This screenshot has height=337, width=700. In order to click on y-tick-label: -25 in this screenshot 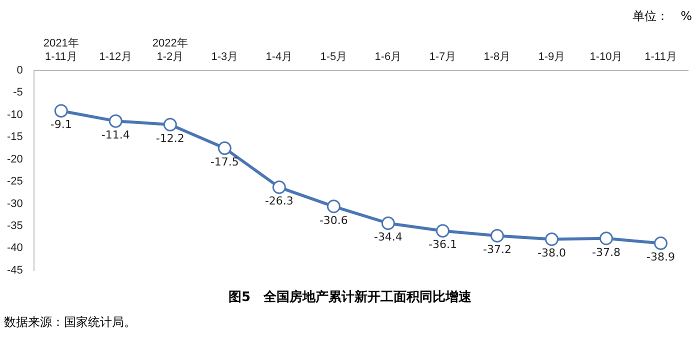, I will do `click(14, 182)`.